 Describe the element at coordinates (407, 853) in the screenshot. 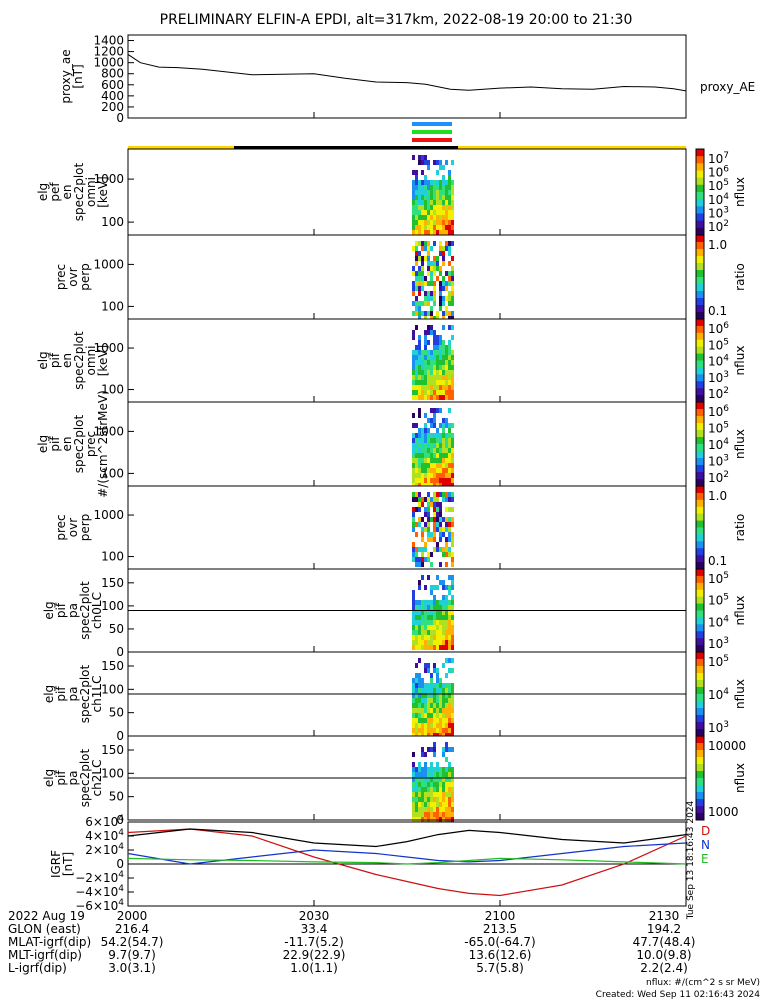

I see `igrf-line-n` at that location.